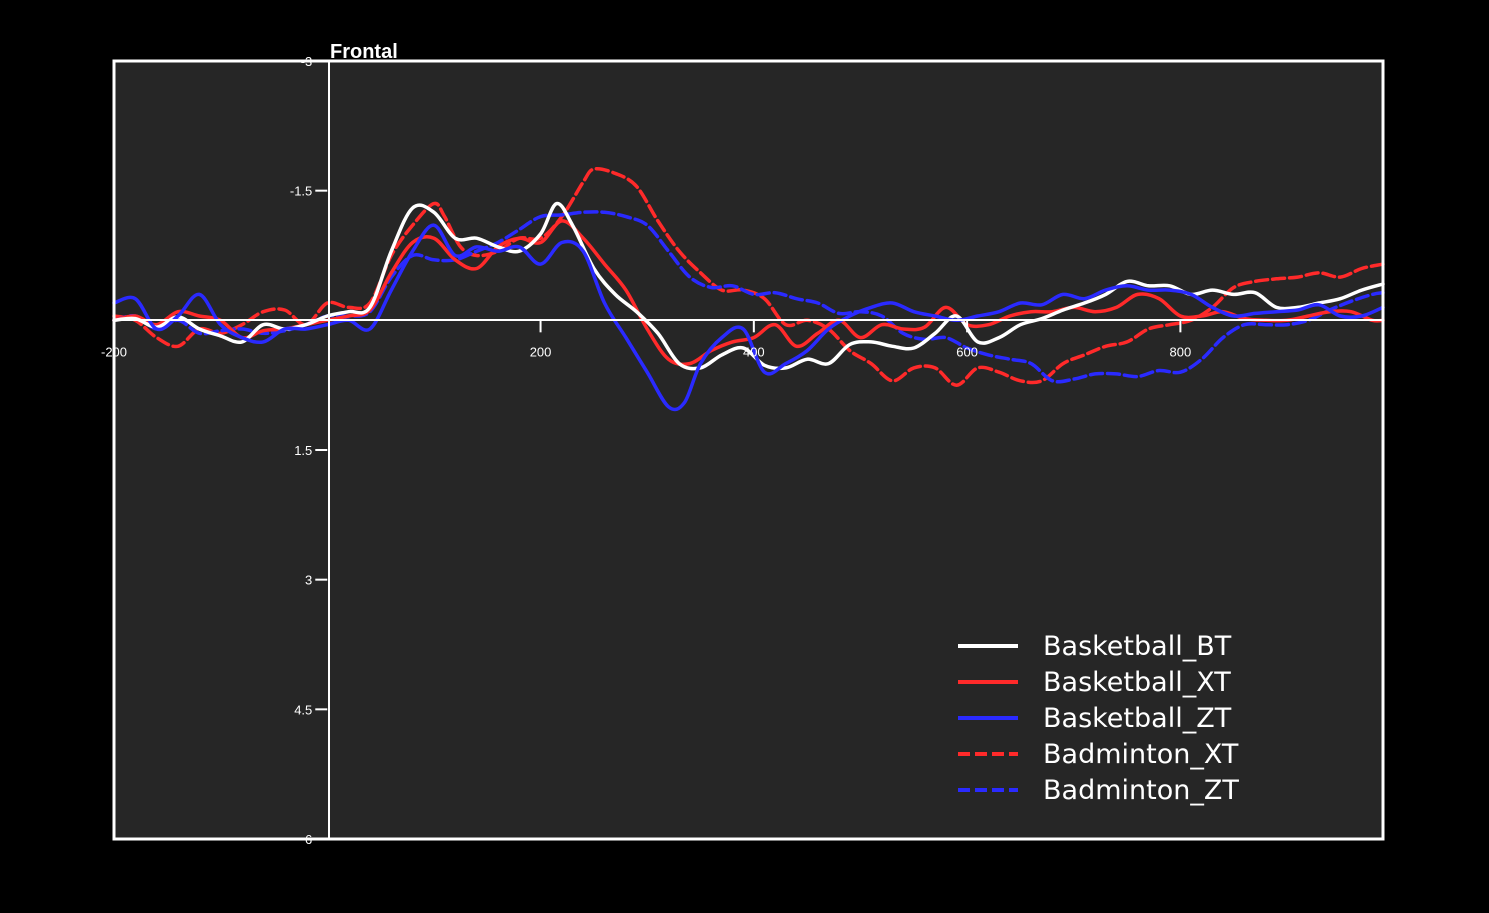 The image size is (1489, 913). What do you see at coordinates (308, 580) in the screenshot?
I see `y-tick-label: 3` at bounding box center [308, 580].